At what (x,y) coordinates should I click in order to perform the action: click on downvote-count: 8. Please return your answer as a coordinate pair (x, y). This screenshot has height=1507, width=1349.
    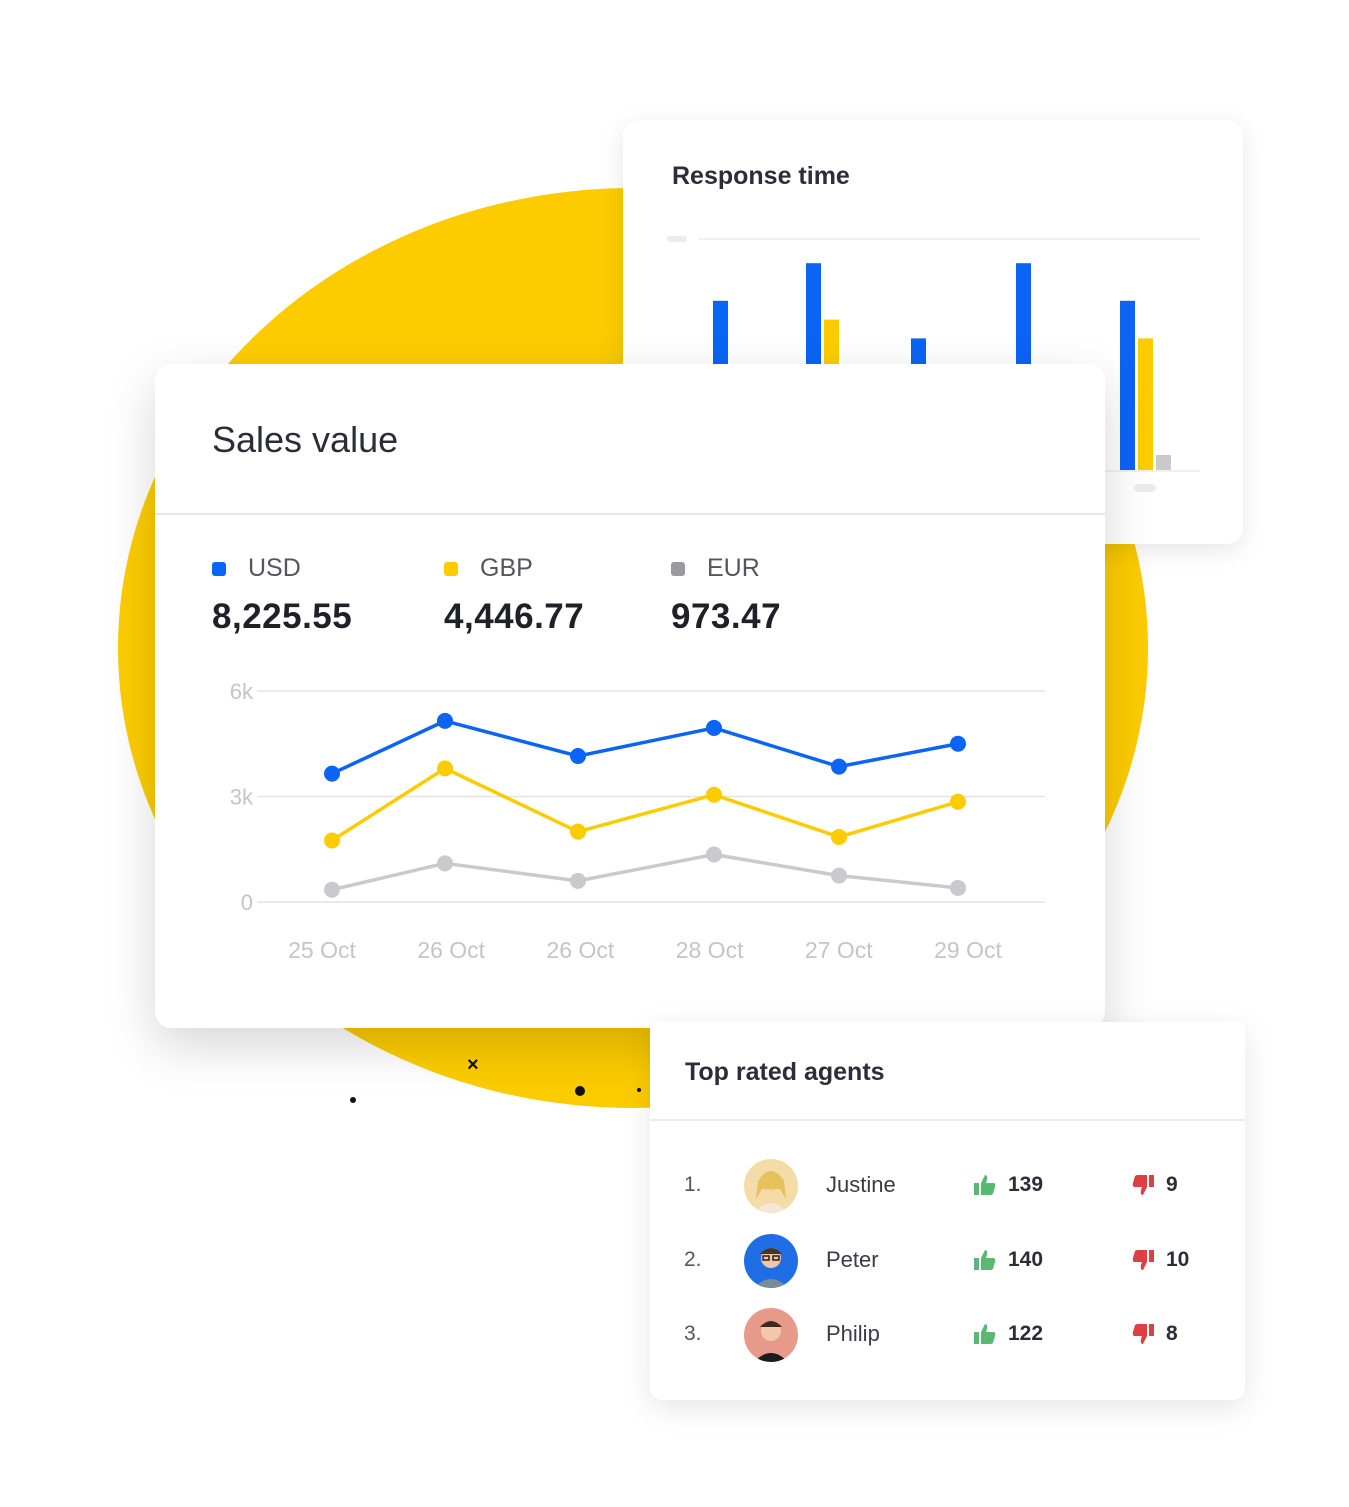
    Looking at the image, I should click on (1172, 1333).